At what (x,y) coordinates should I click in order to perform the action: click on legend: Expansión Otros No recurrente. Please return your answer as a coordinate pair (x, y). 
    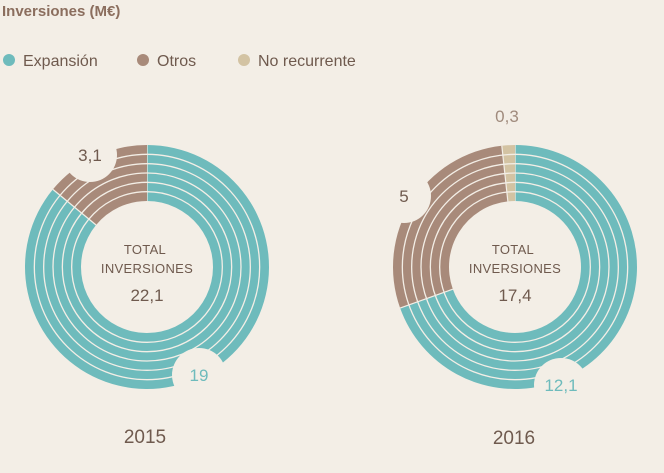
    Looking at the image, I should click on (179, 61).